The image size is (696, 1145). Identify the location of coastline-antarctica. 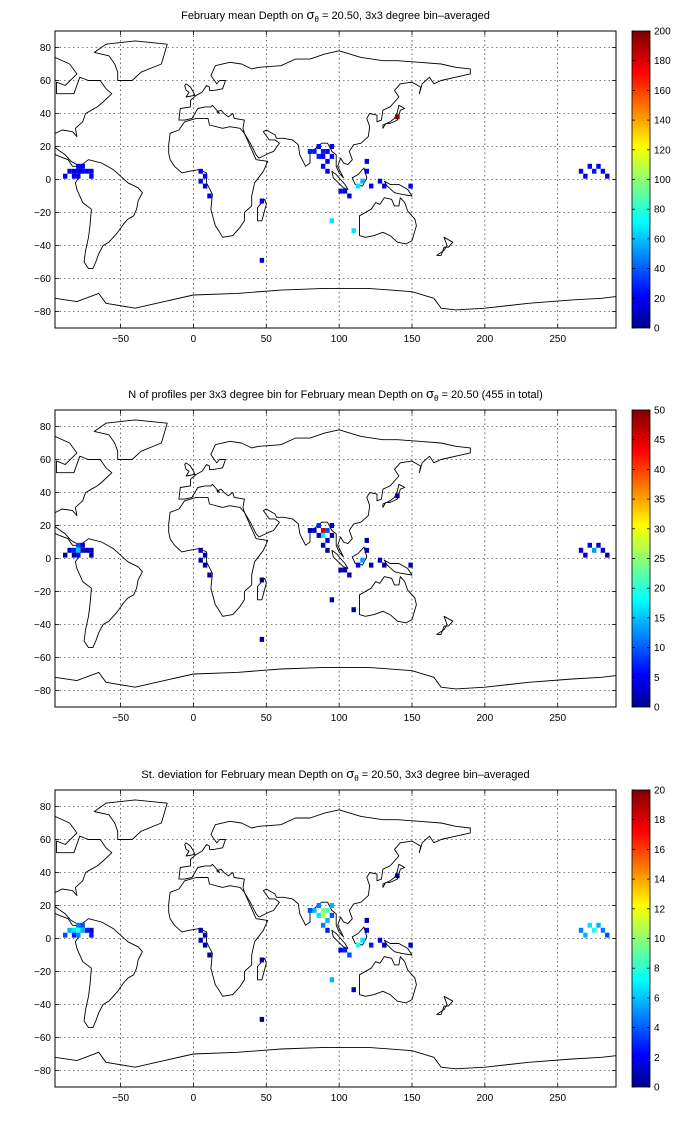
(335, 307).